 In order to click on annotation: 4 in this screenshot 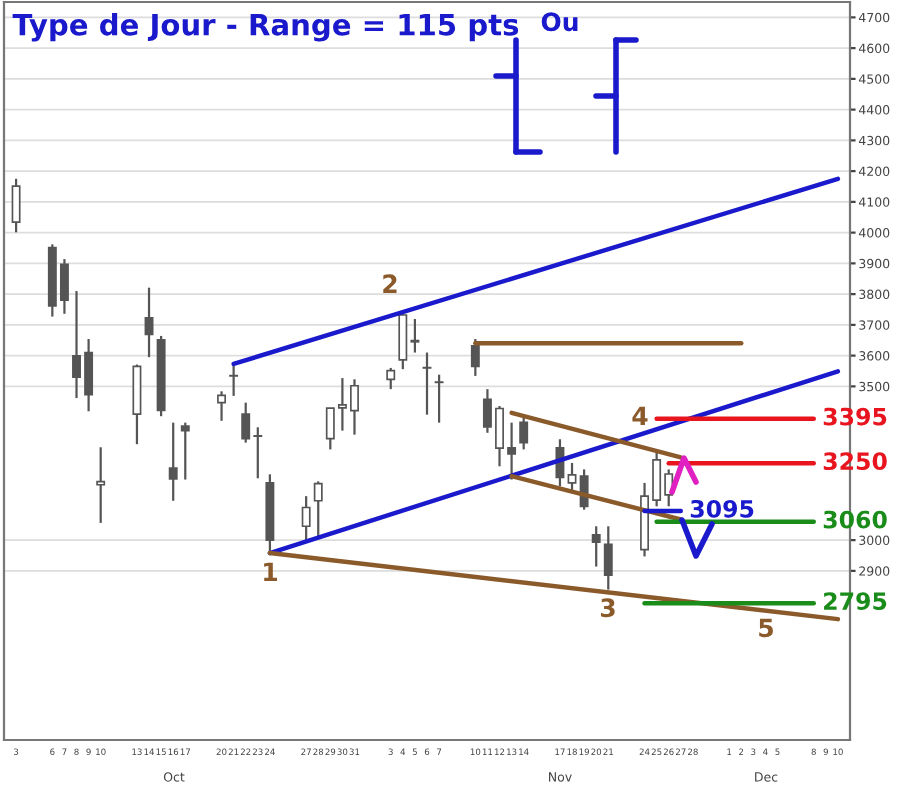, I will do `click(640, 415)`.